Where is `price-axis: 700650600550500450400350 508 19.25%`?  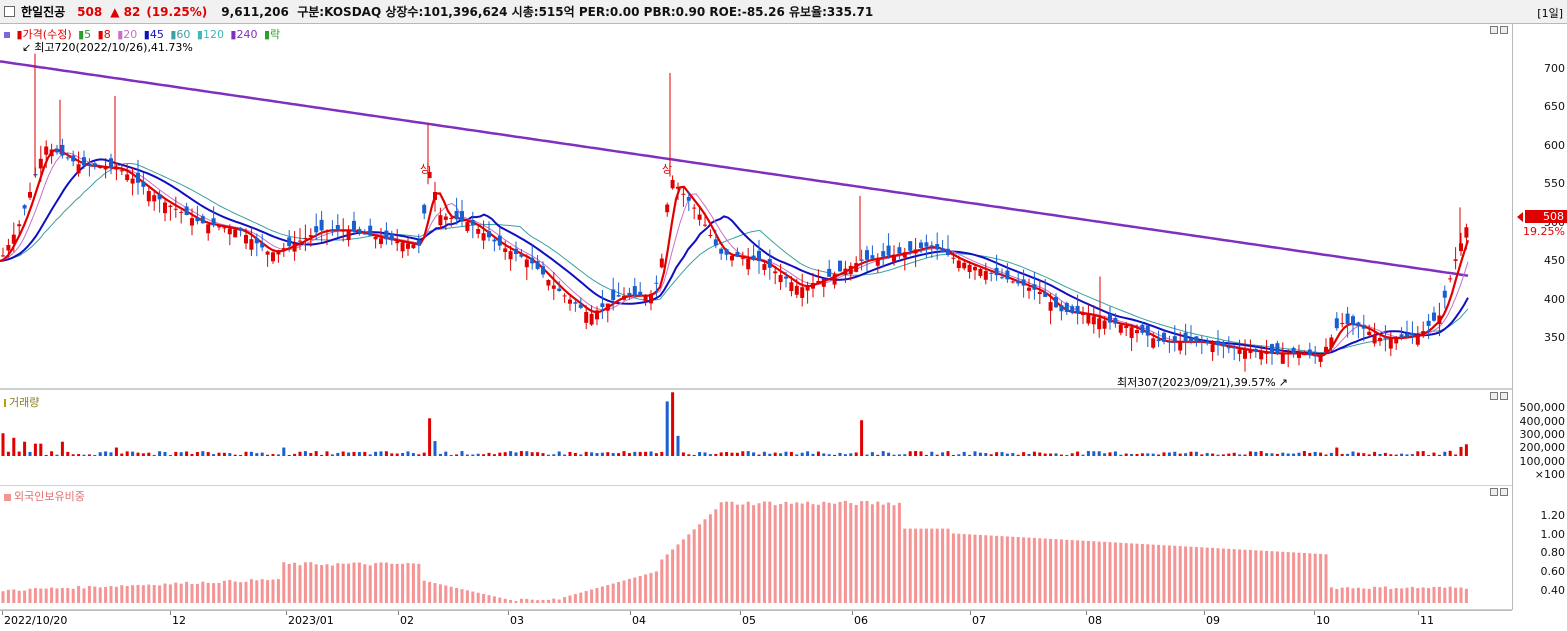
price-axis: 700650600550500450400350 508 19.25% is located at coordinates (1539, 206).